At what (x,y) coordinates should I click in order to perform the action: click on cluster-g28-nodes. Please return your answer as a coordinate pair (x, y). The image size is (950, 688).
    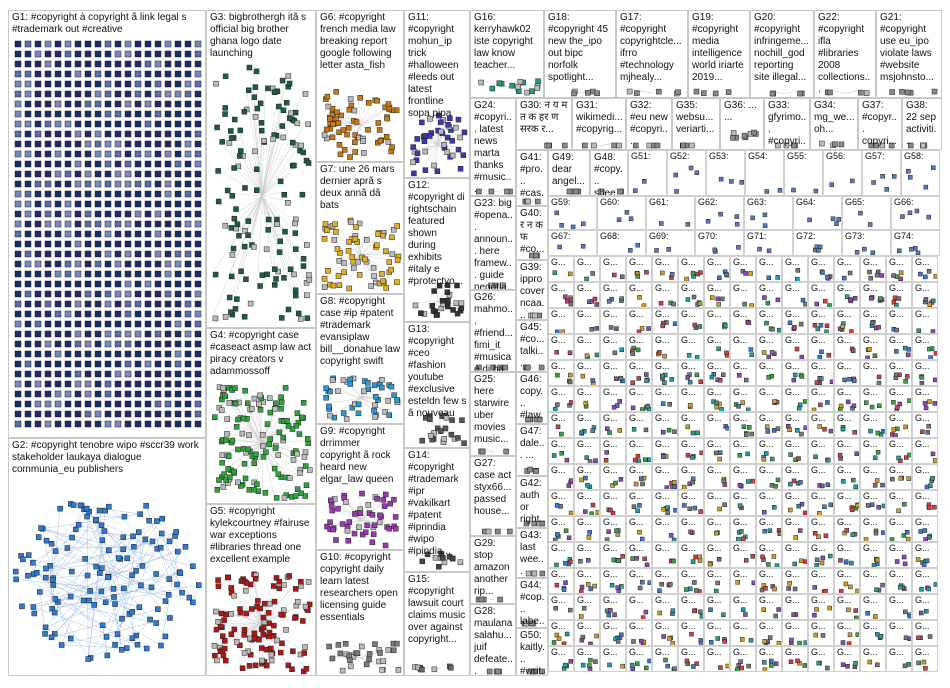
    Looking at the image, I should click on (494, 671).